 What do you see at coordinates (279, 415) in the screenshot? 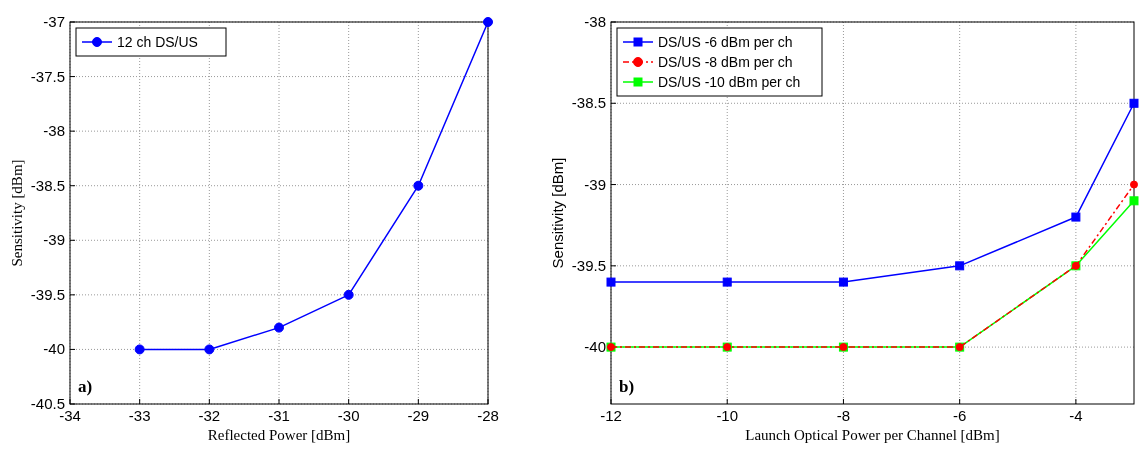
I see `x-tick-label: -31` at bounding box center [279, 415].